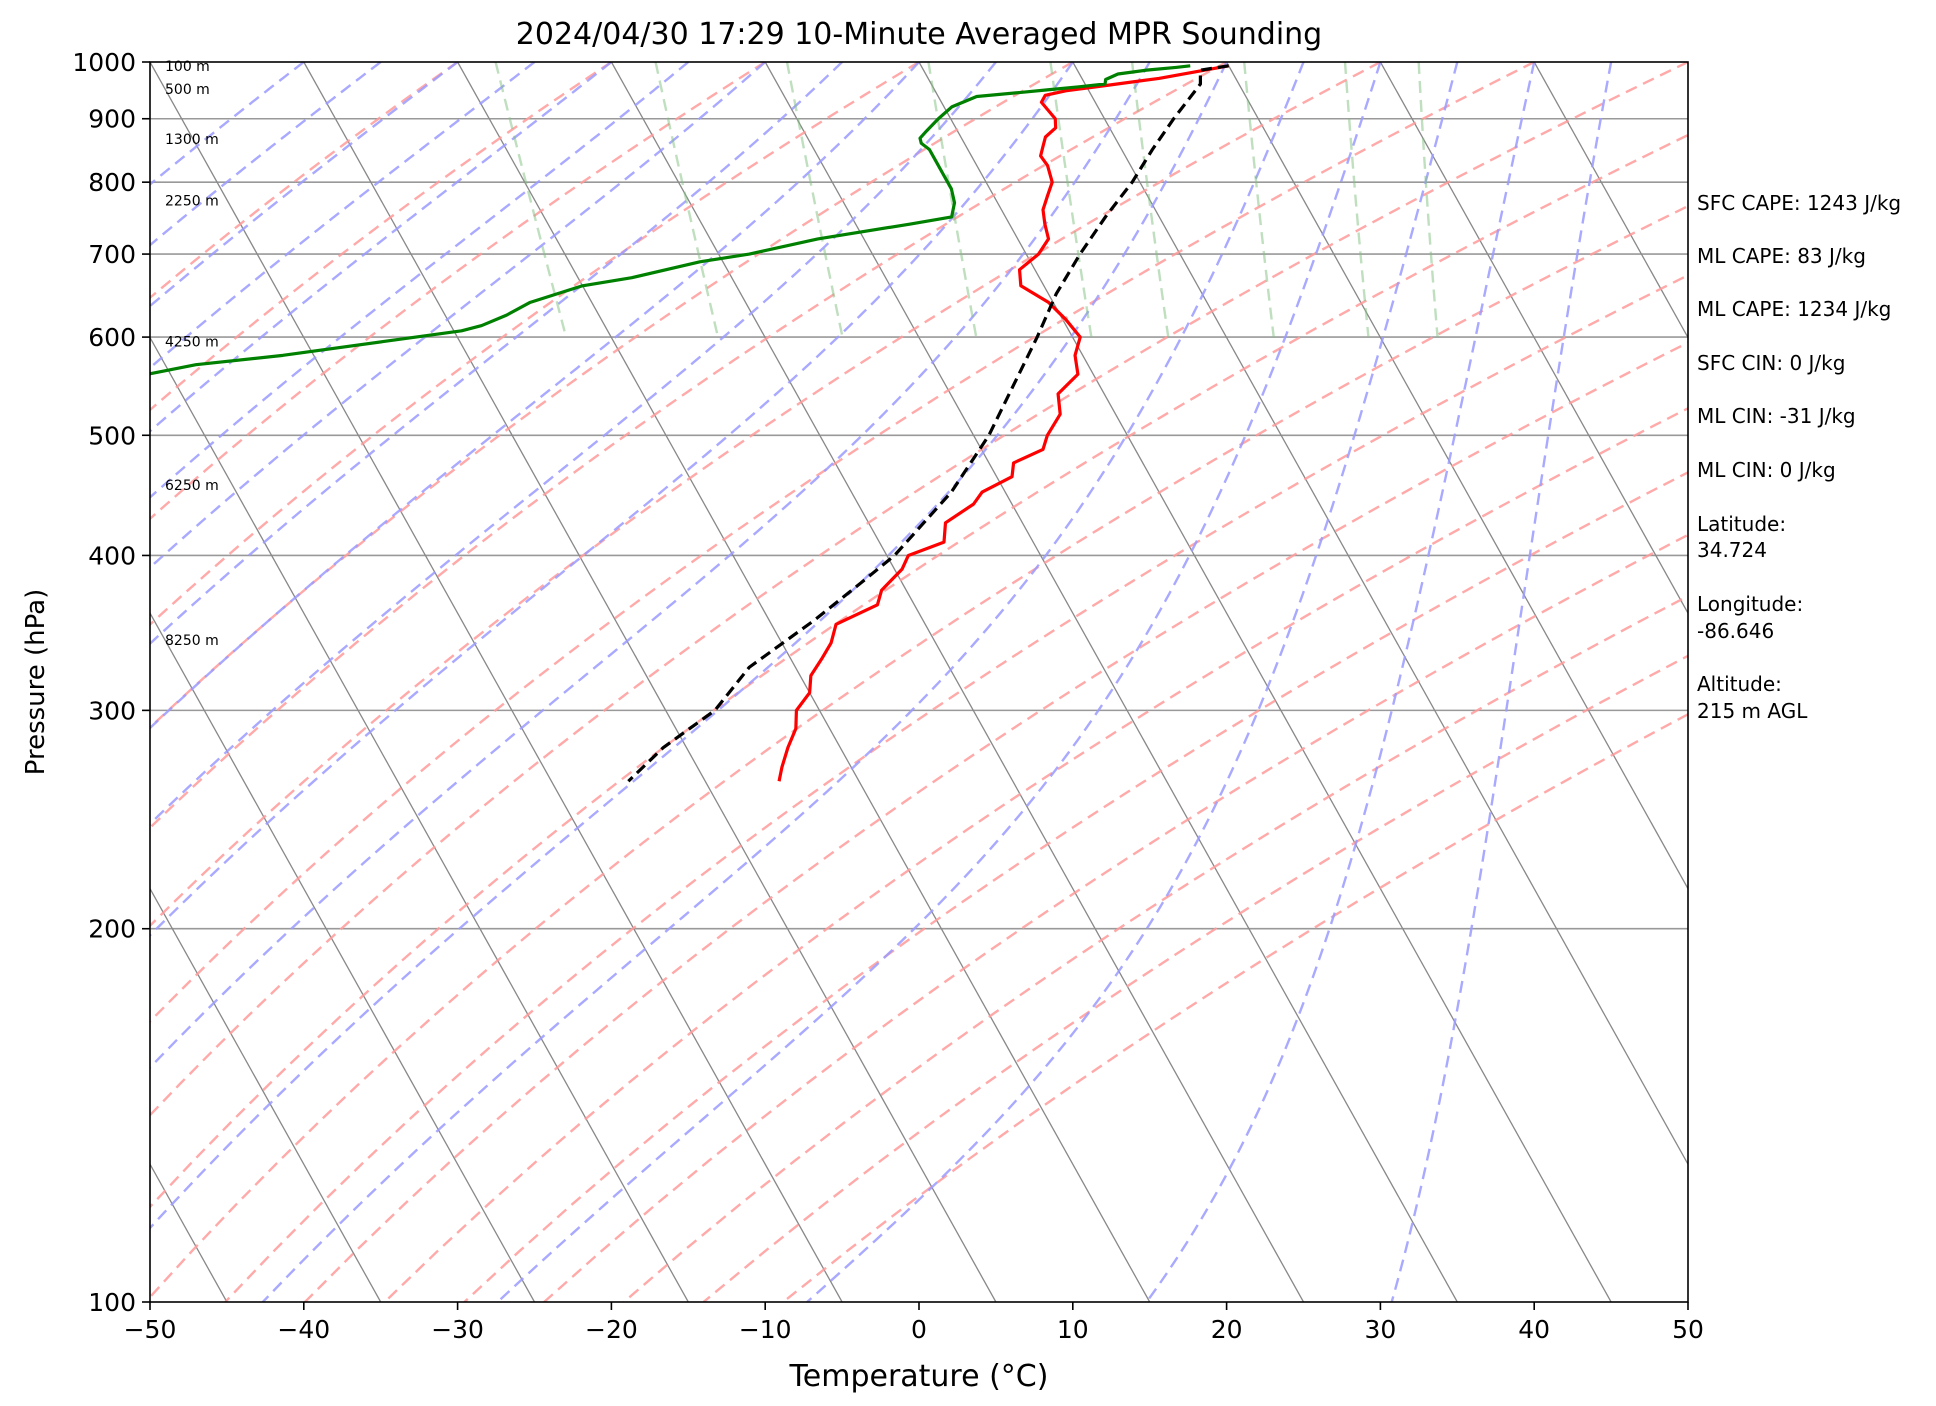 Image resolution: width=1936 pixels, height=1406 pixels. I want to click on x-tick-label: −50, so click(150, 1329).